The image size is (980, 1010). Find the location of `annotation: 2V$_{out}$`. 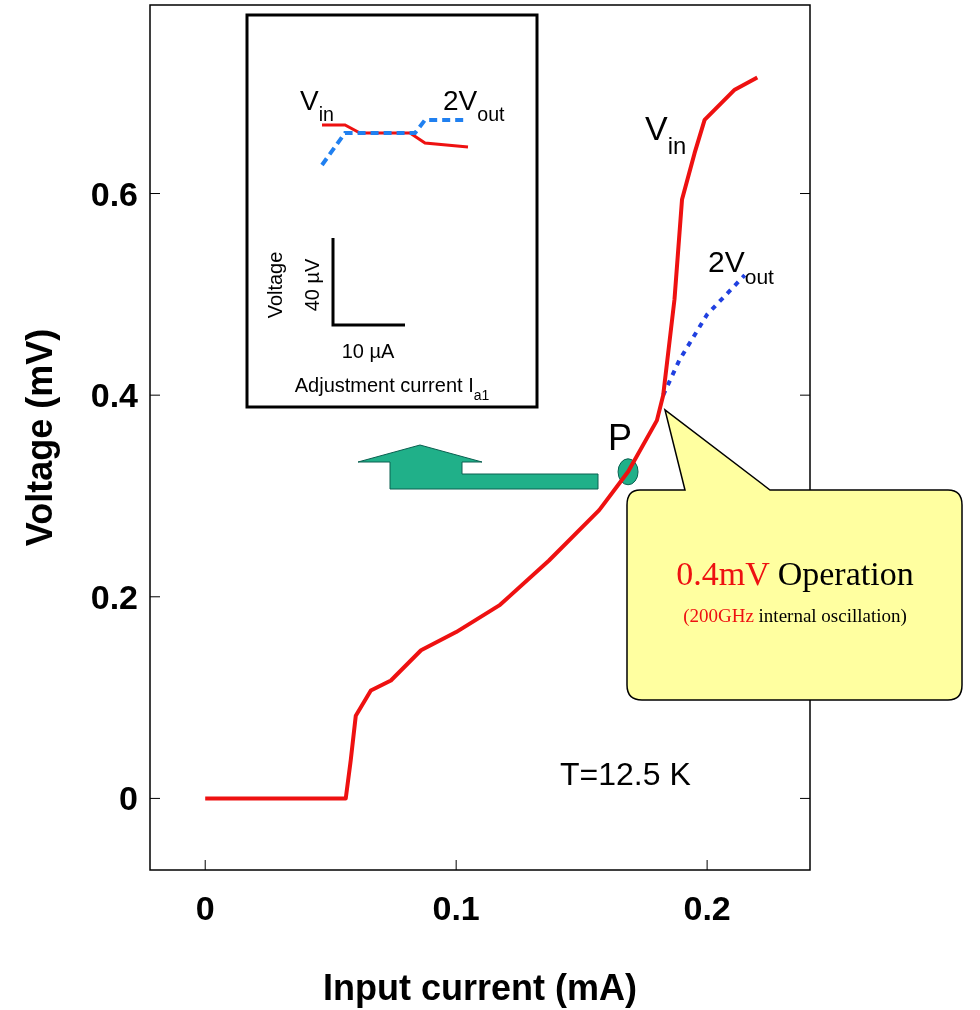

annotation: 2V$_{out}$ is located at coordinates (474, 105).